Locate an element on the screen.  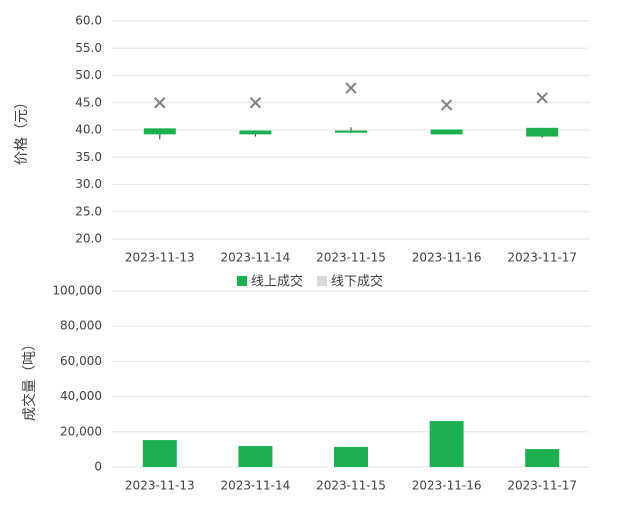
y-axis-title: 价格（元） is located at coordinates (22, 130).